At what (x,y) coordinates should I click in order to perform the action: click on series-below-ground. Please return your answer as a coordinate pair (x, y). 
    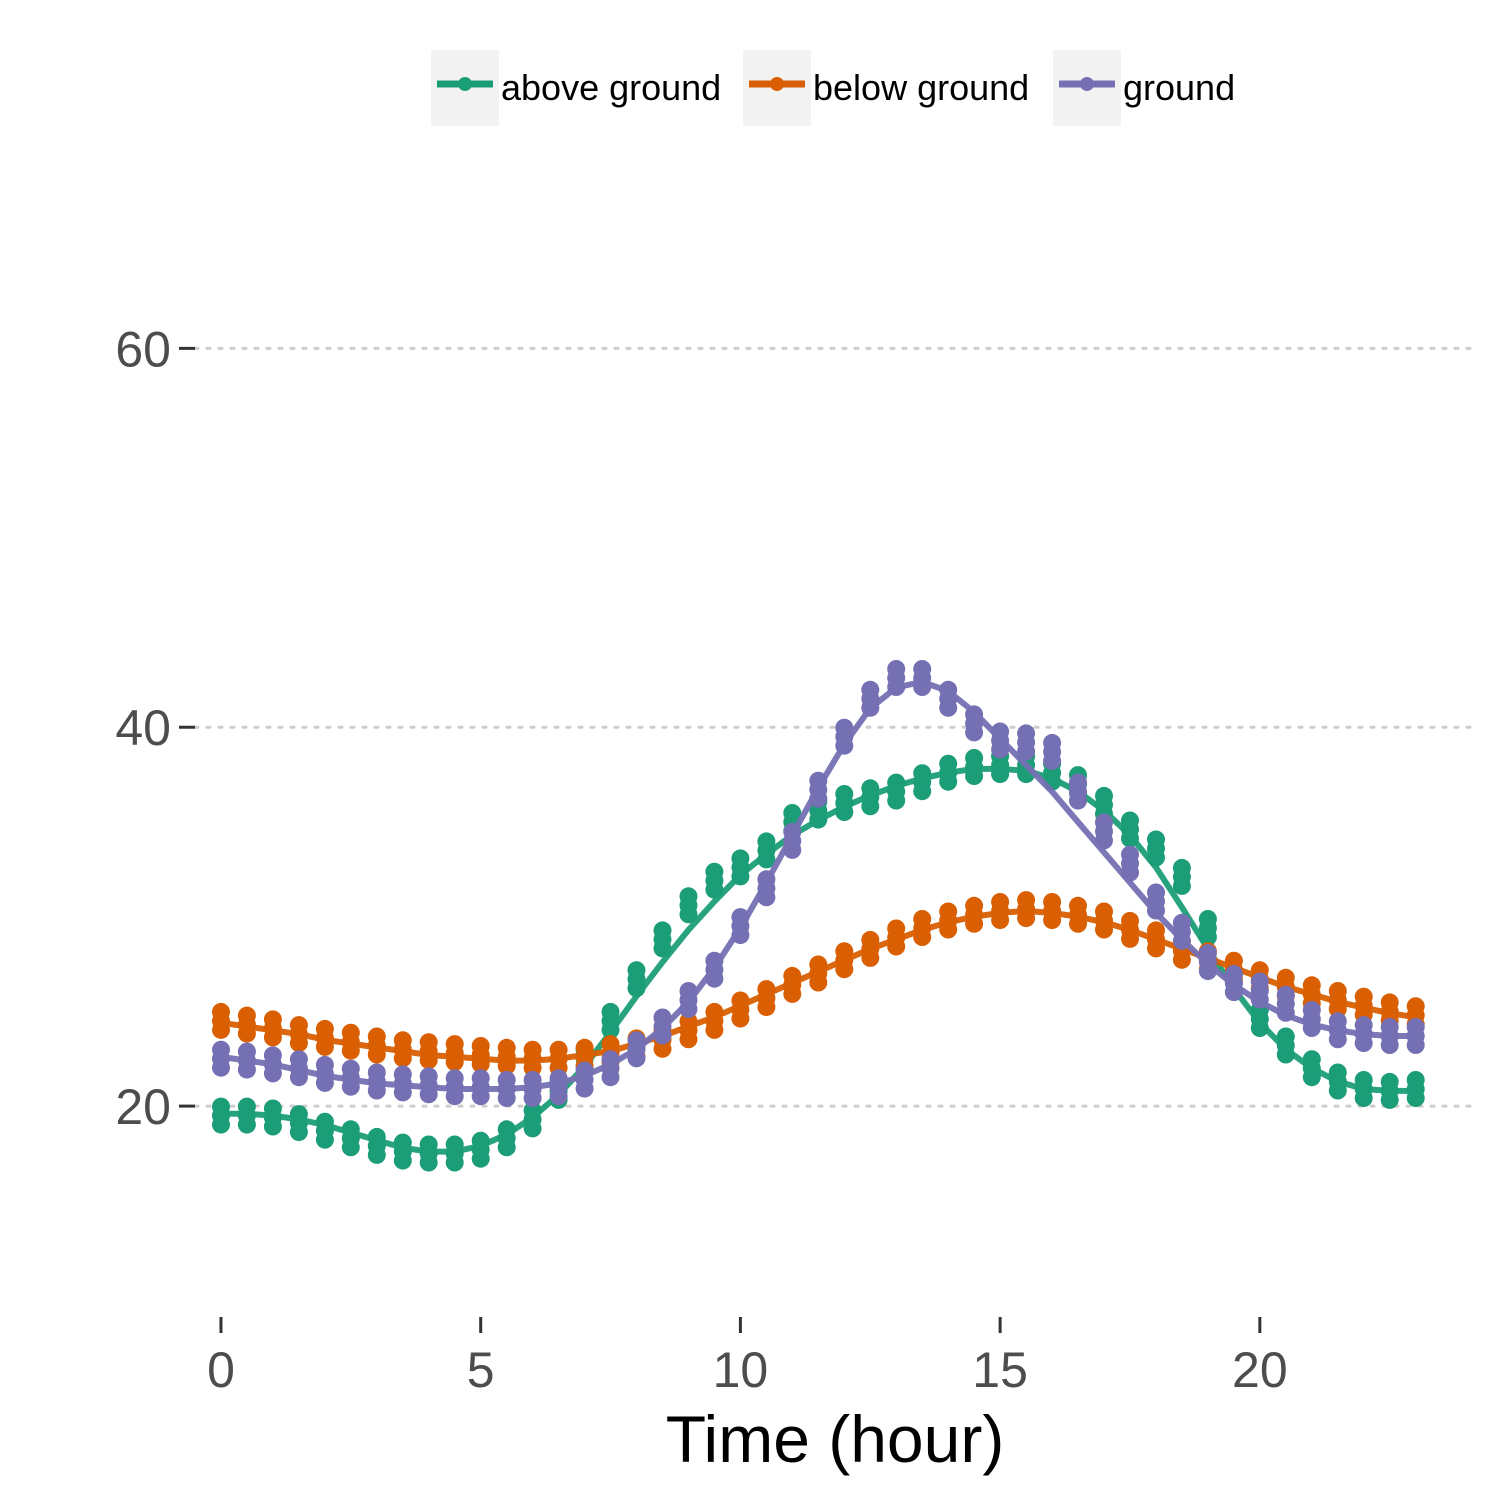
    Looking at the image, I should click on (818, 984).